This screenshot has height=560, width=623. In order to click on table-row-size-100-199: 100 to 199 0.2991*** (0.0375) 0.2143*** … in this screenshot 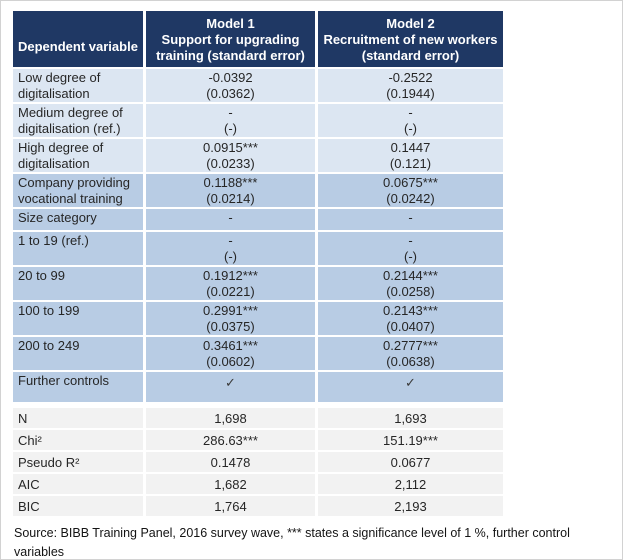, I will do `click(258, 318)`.